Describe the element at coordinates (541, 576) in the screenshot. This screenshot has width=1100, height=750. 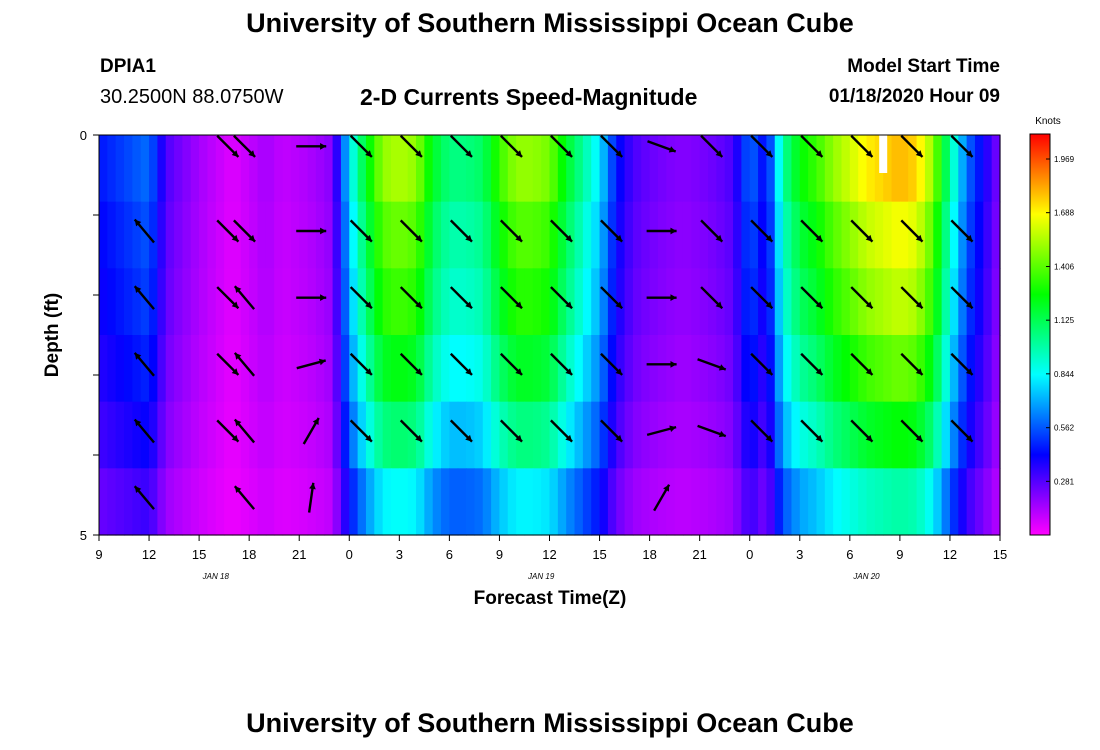
I see `date-label: JAN 19` at that location.